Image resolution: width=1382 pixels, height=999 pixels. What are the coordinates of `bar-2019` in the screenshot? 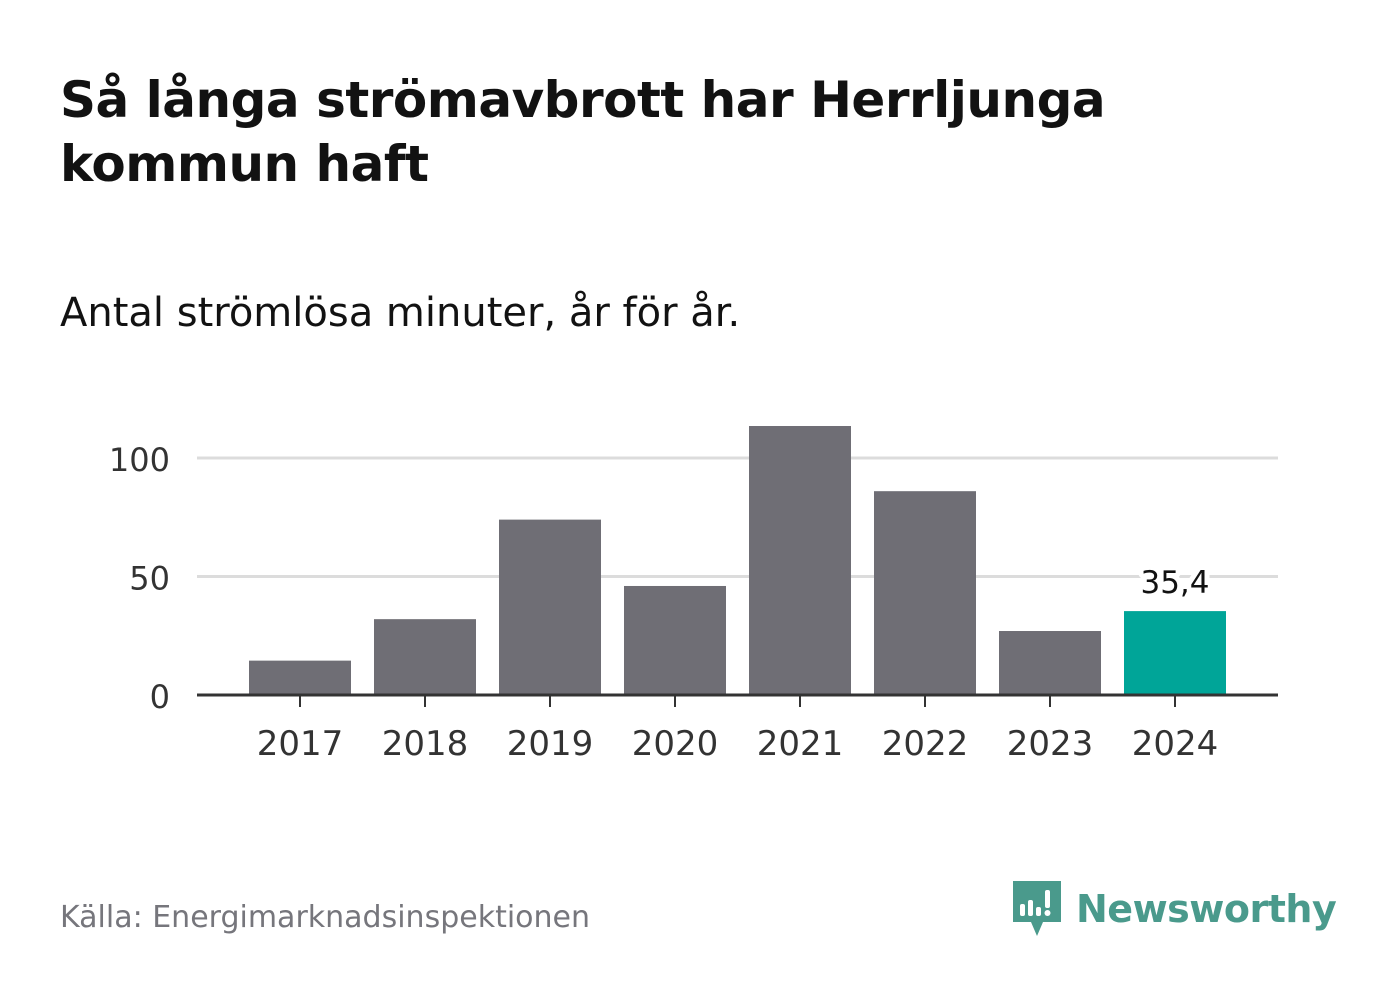 It's located at (550, 607).